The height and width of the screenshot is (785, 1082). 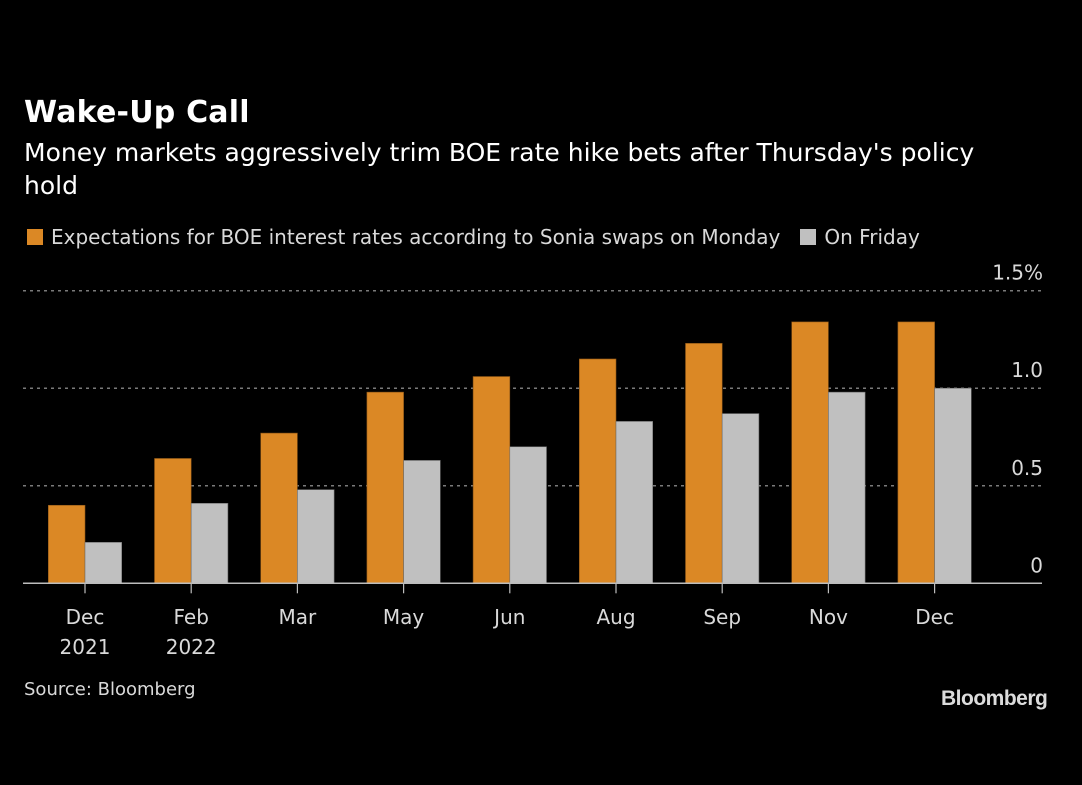 What do you see at coordinates (298, 617) in the screenshot?
I see `x-tick-label: Mar` at bounding box center [298, 617].